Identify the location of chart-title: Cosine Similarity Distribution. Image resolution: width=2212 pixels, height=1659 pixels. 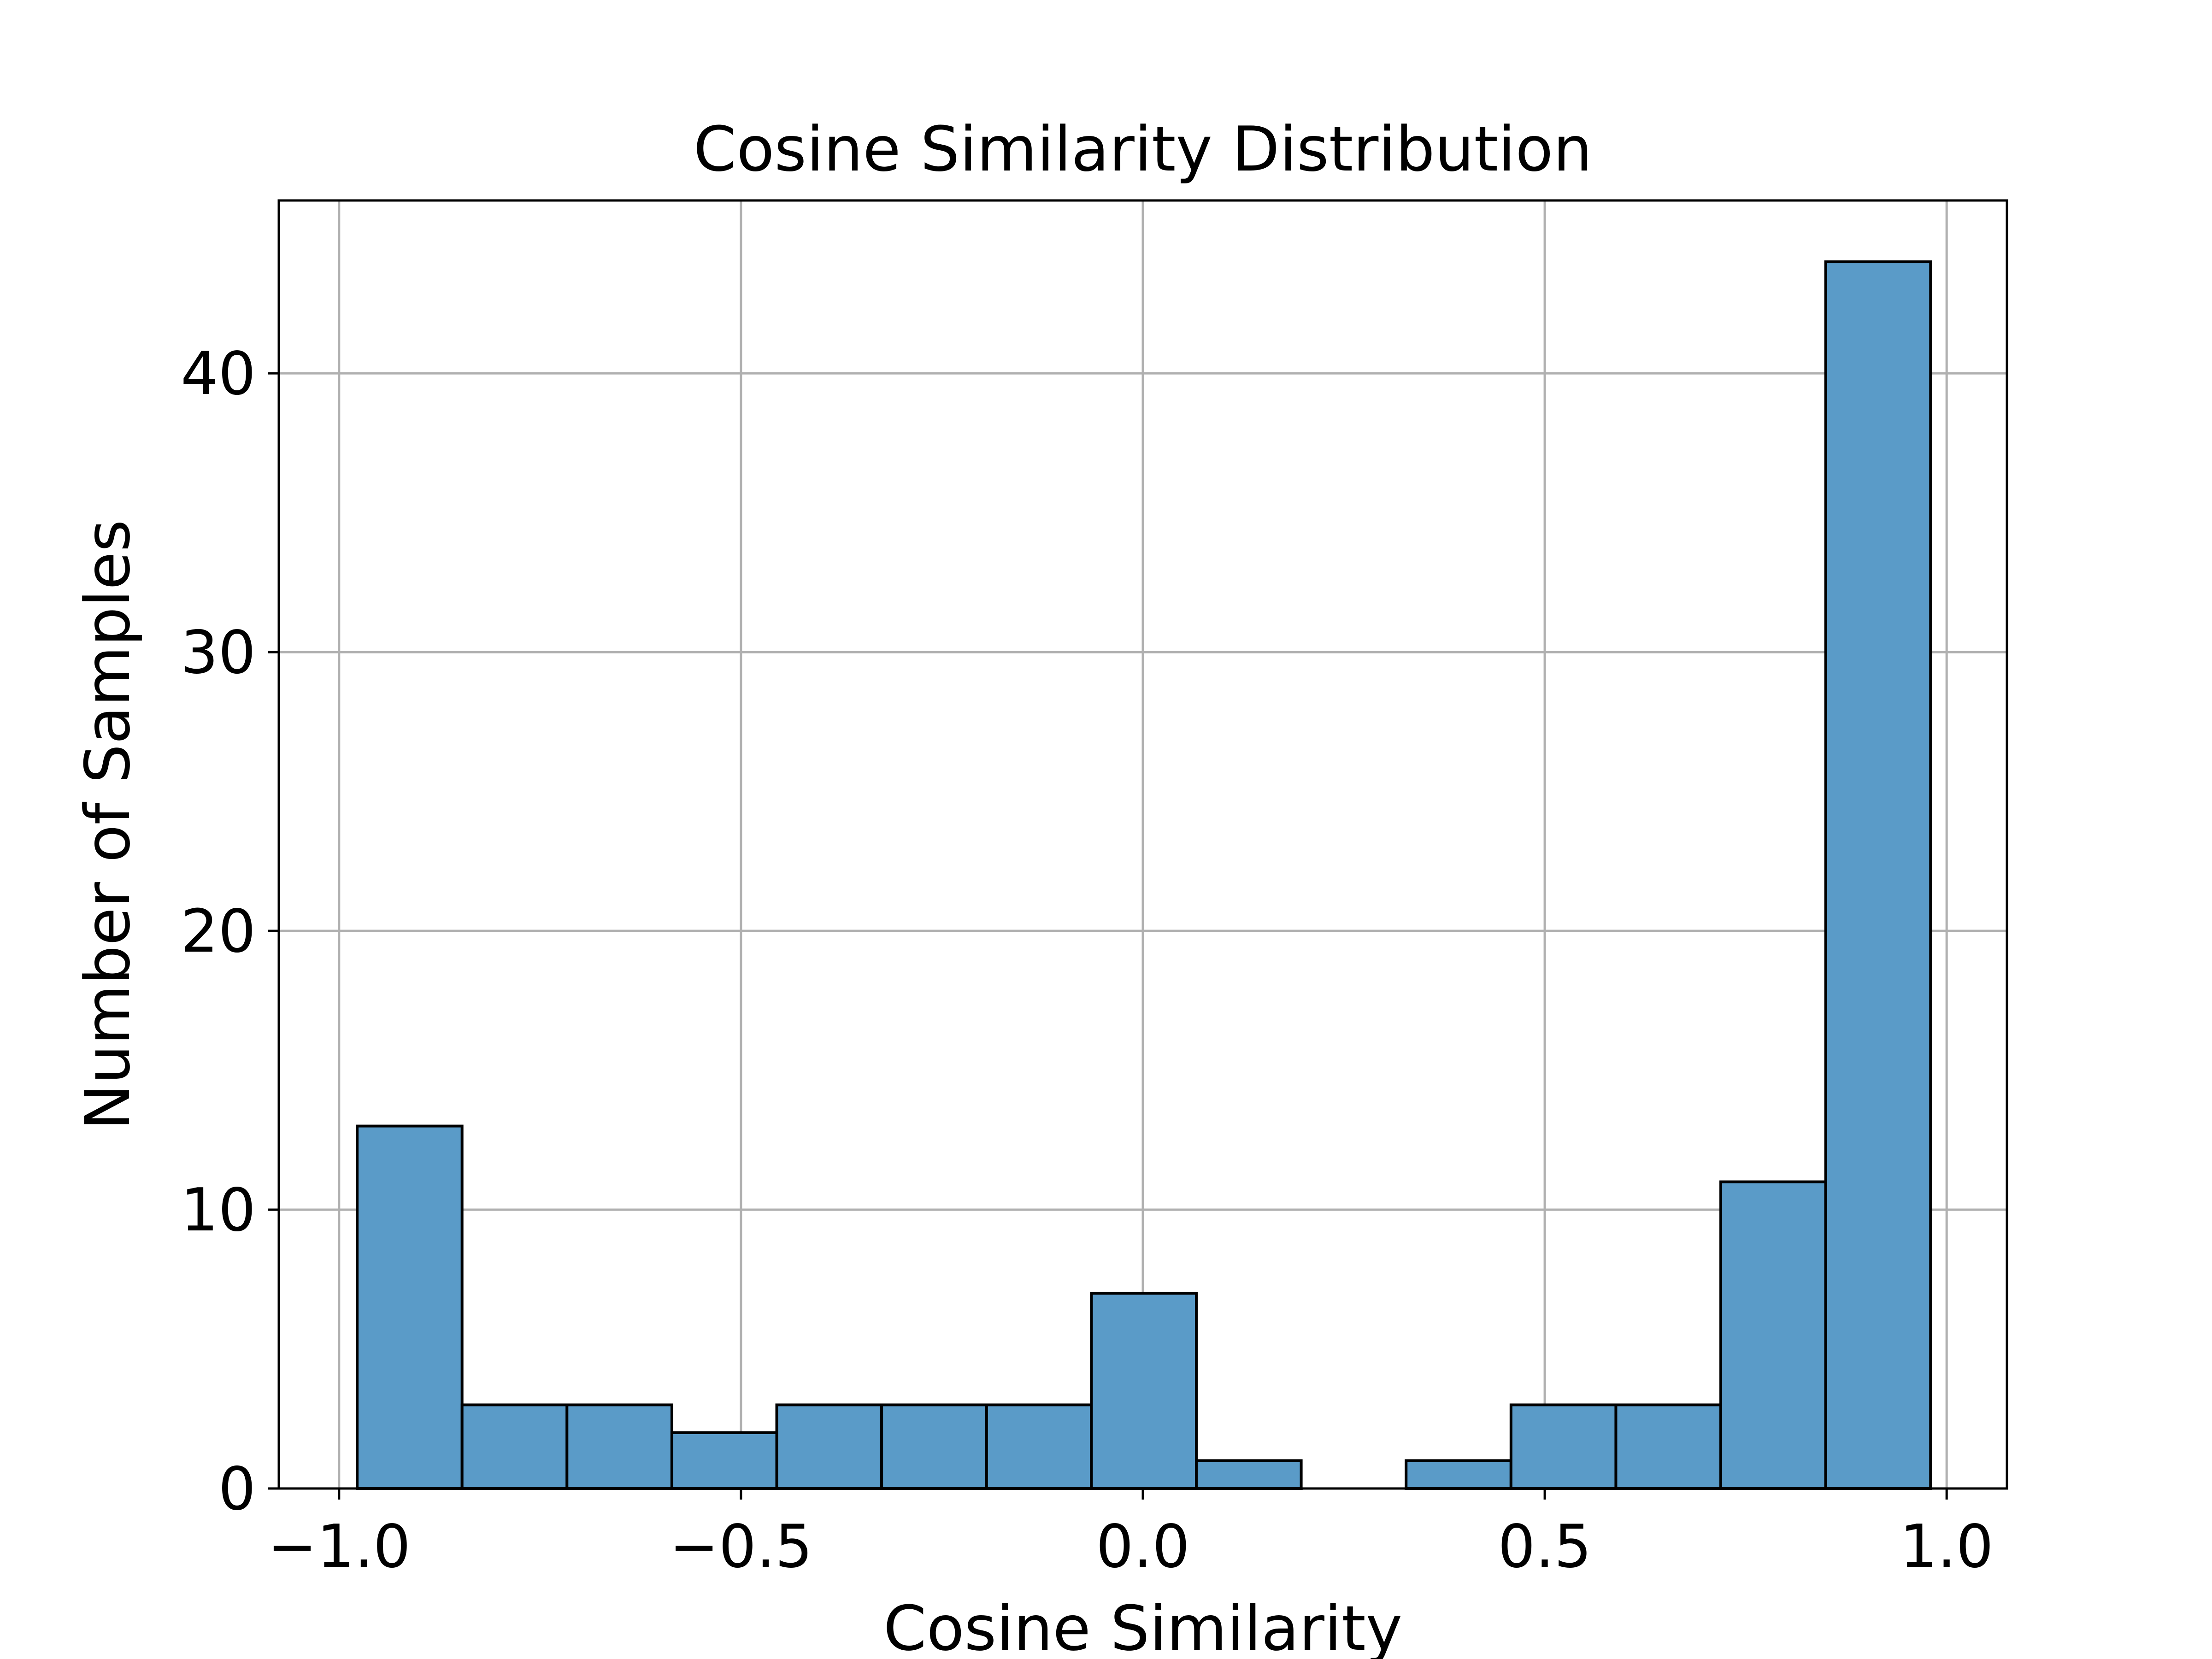
(1143, 149).